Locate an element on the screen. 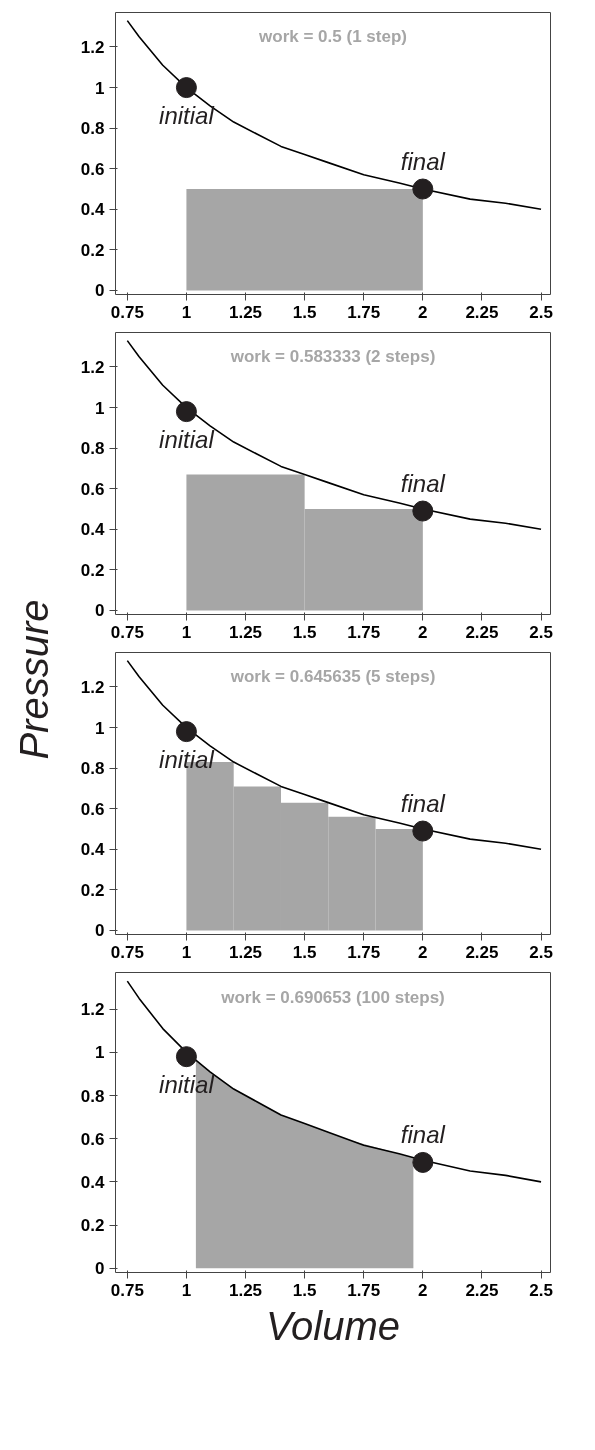 This screenshot has width=595, height=1450. y-axis-title: Pressure is located at coordinates (34, 680).